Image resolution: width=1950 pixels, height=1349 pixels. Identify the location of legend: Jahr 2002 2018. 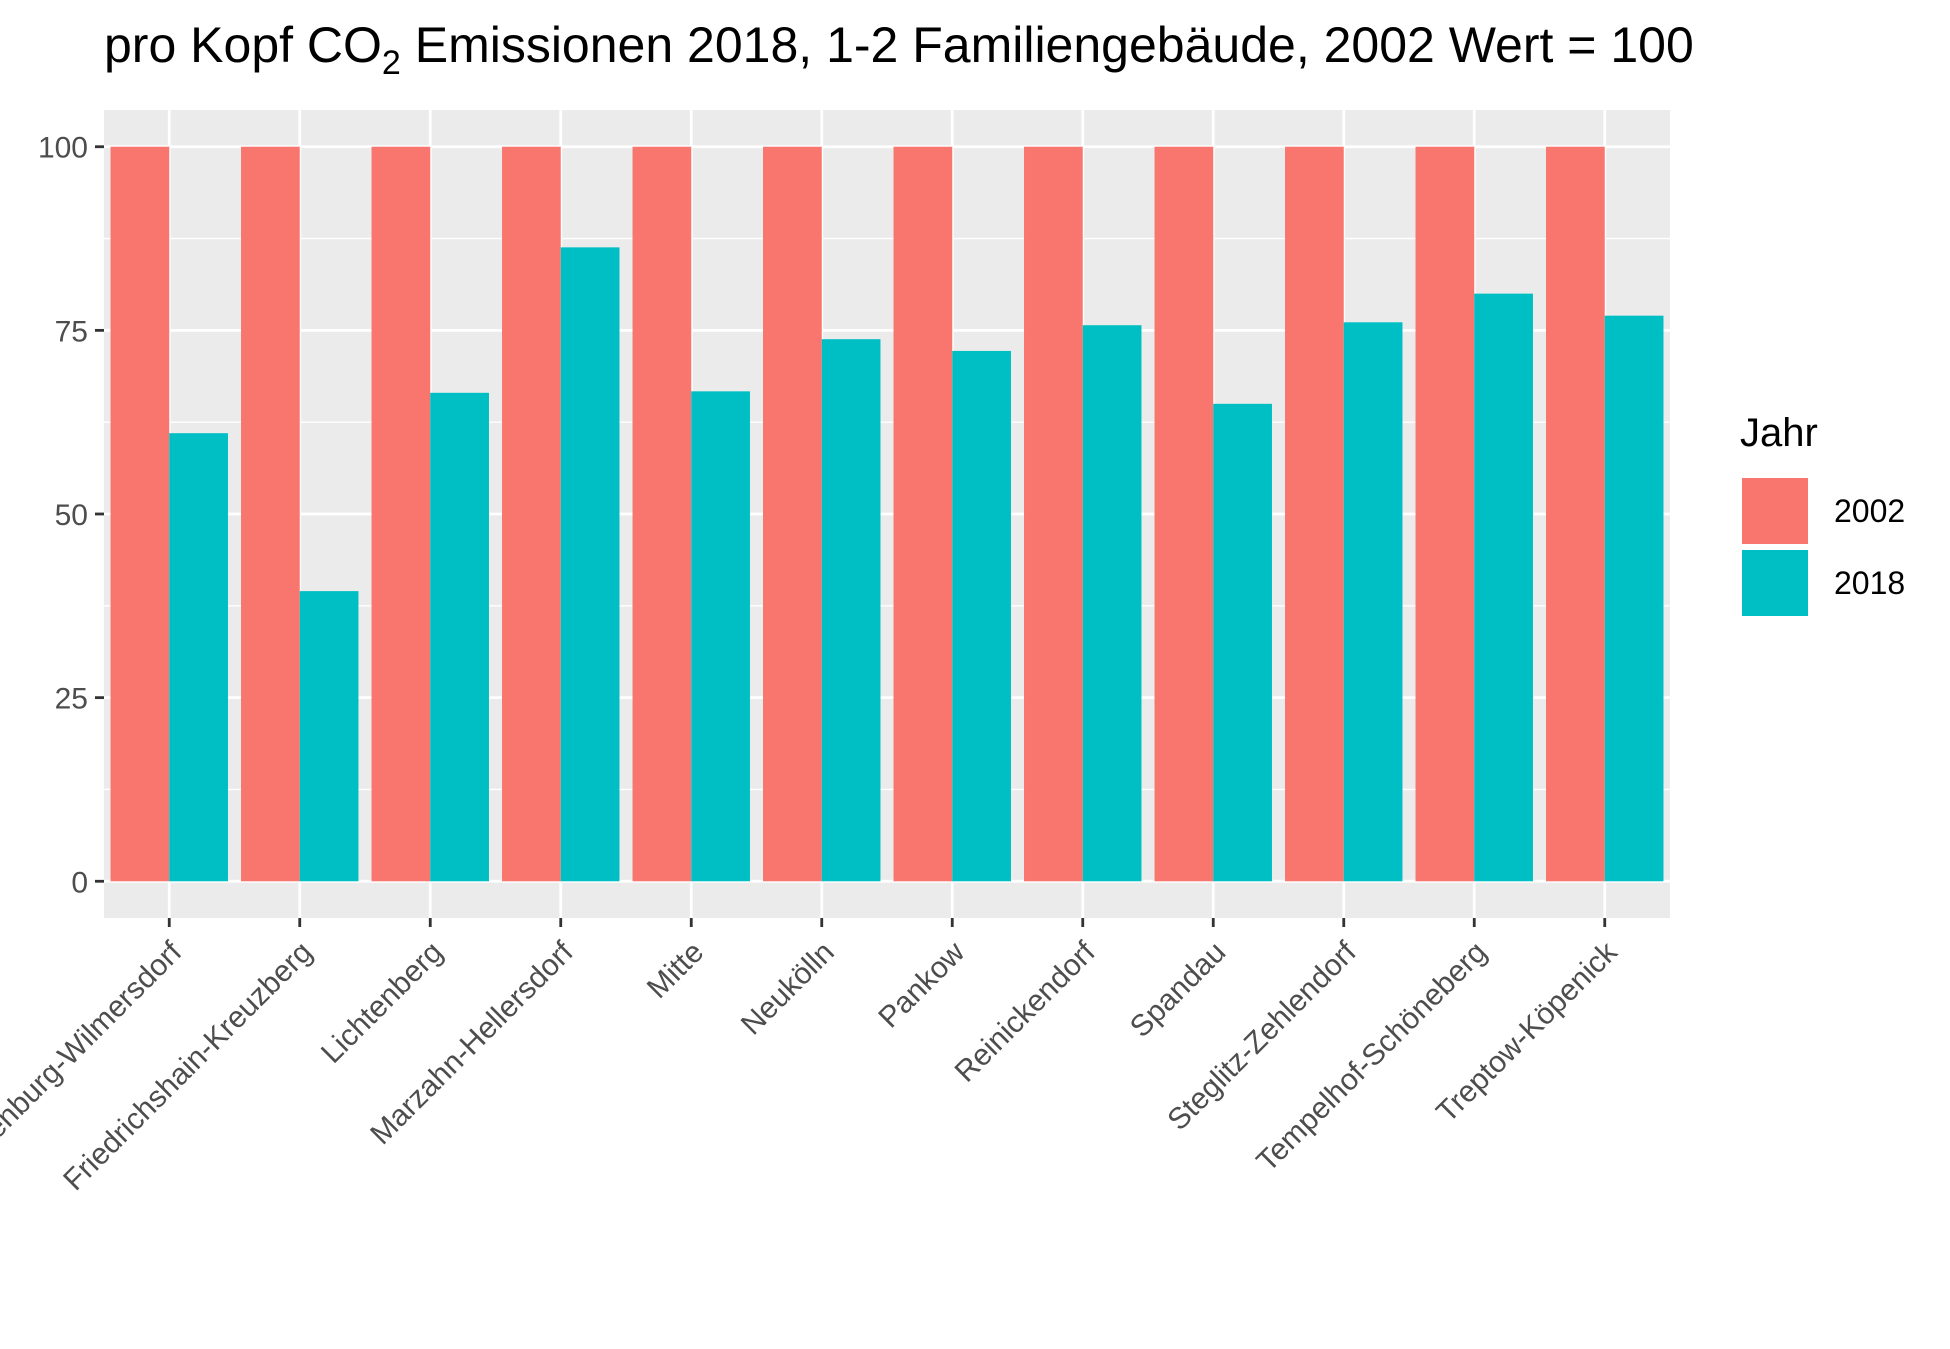
(1822, 513).